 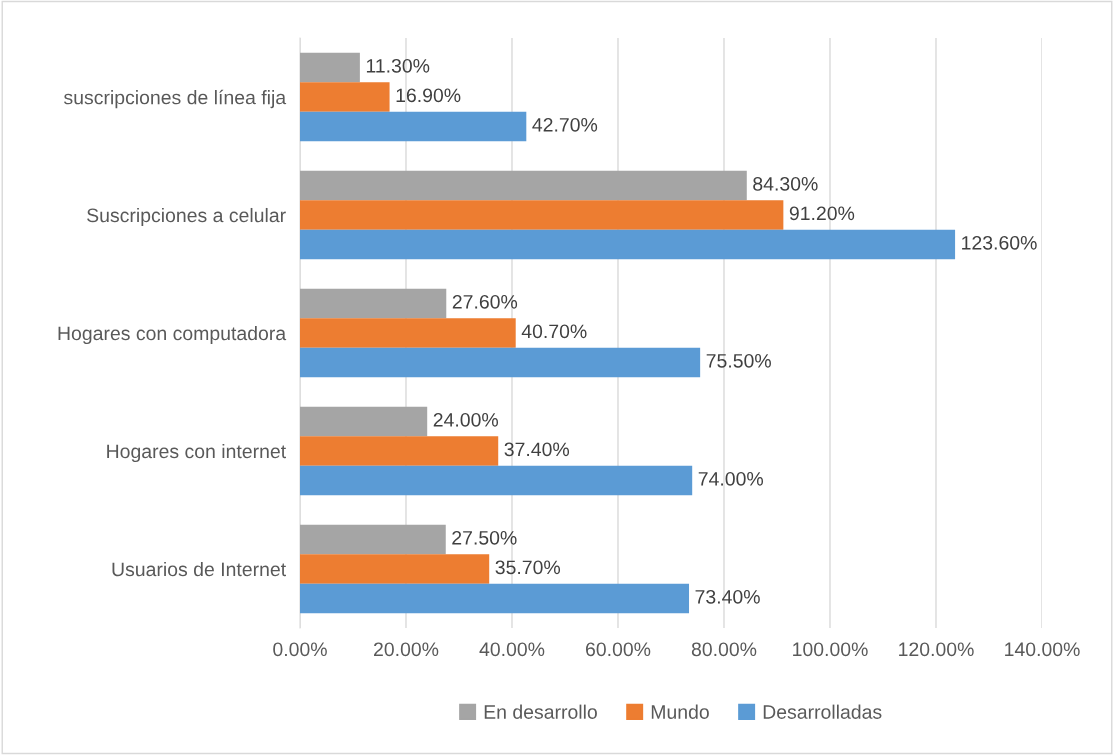 I want to click on data-label: 27.50%, so click(x=484, y=537).